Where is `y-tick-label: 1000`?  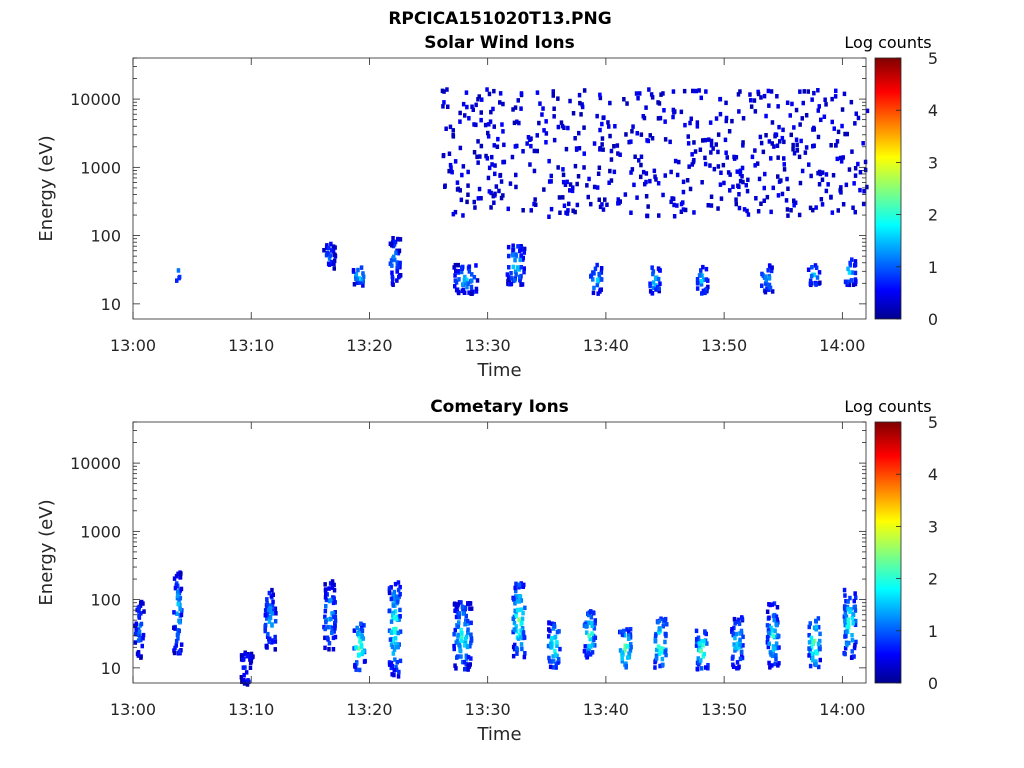
y-tick-label: 1000 is located at coordinates (100, 531).